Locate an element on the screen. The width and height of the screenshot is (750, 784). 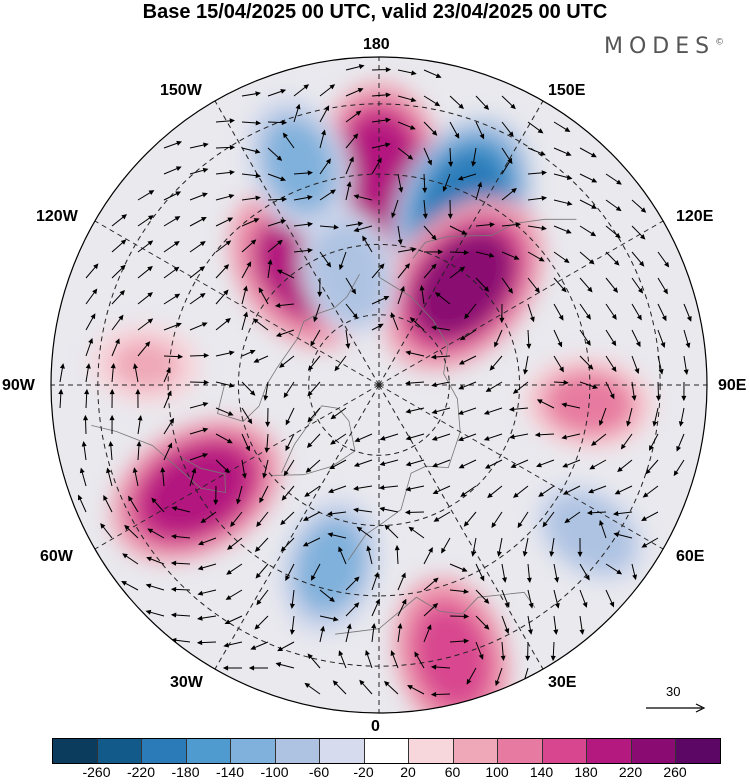
colorbar-tick-label: 260 is located at coordinates (674, 772).